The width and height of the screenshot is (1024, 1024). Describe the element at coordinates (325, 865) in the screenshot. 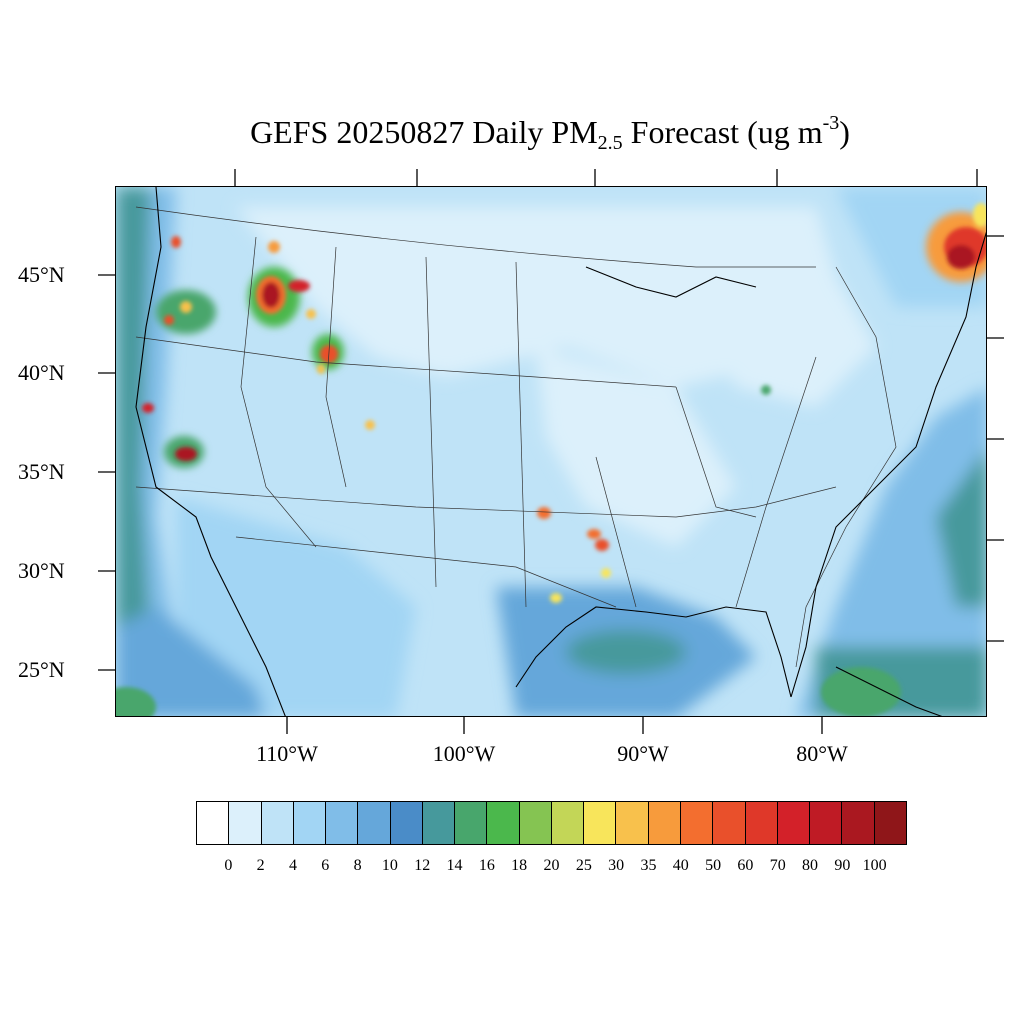

I see `colorbar-tick-label: 6` at that location.